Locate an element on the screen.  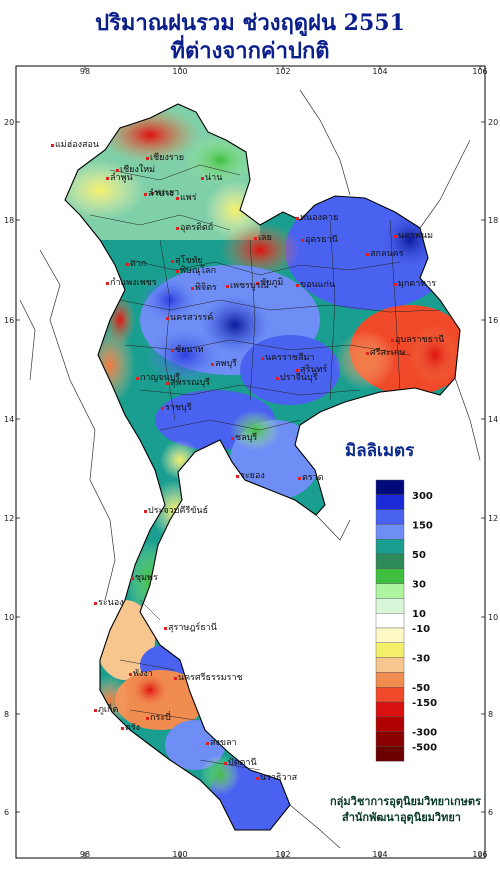
legend-tick-label: 30 is located at coordinates (419, 585).